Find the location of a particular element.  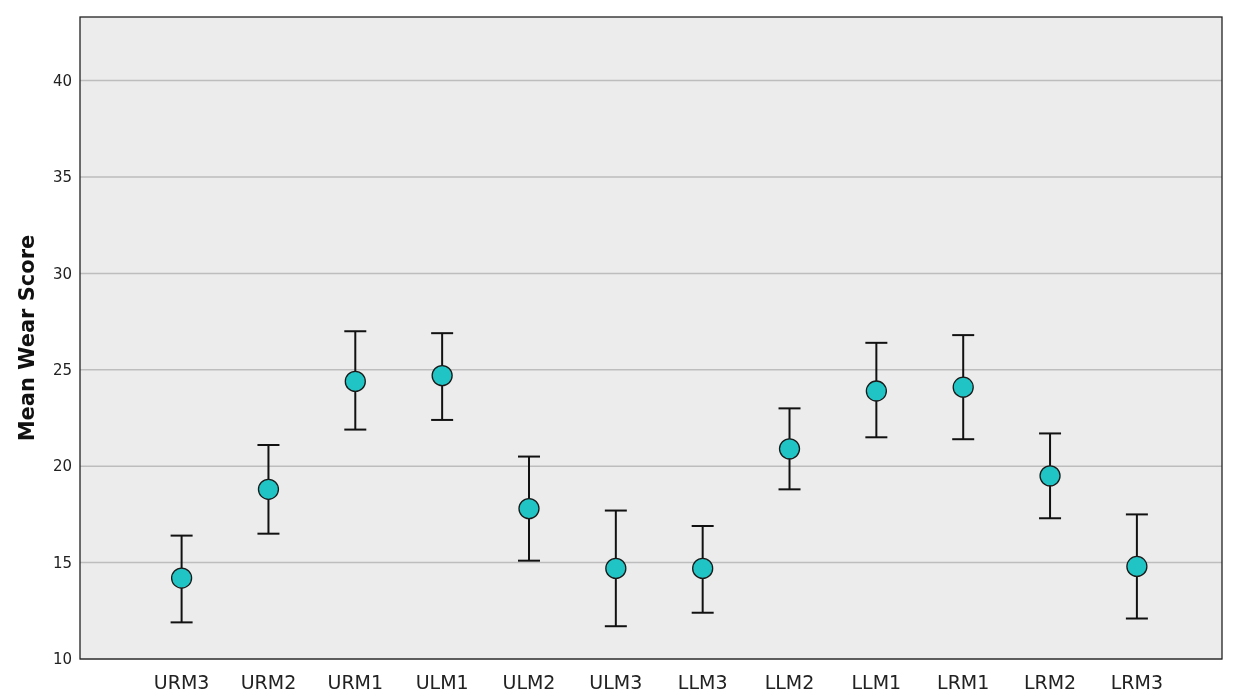

y-tick-label: 35 is located at coordinates (62, 177).